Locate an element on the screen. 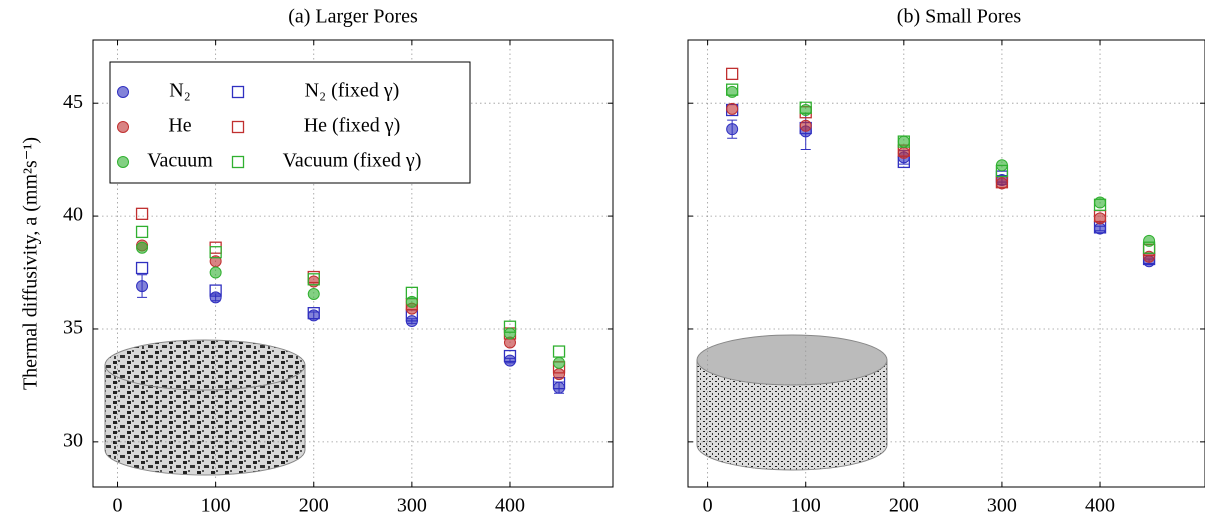 This screenshot has height=525, width=1205. legend-label: Vacuum is located at coordinates (180, 161).